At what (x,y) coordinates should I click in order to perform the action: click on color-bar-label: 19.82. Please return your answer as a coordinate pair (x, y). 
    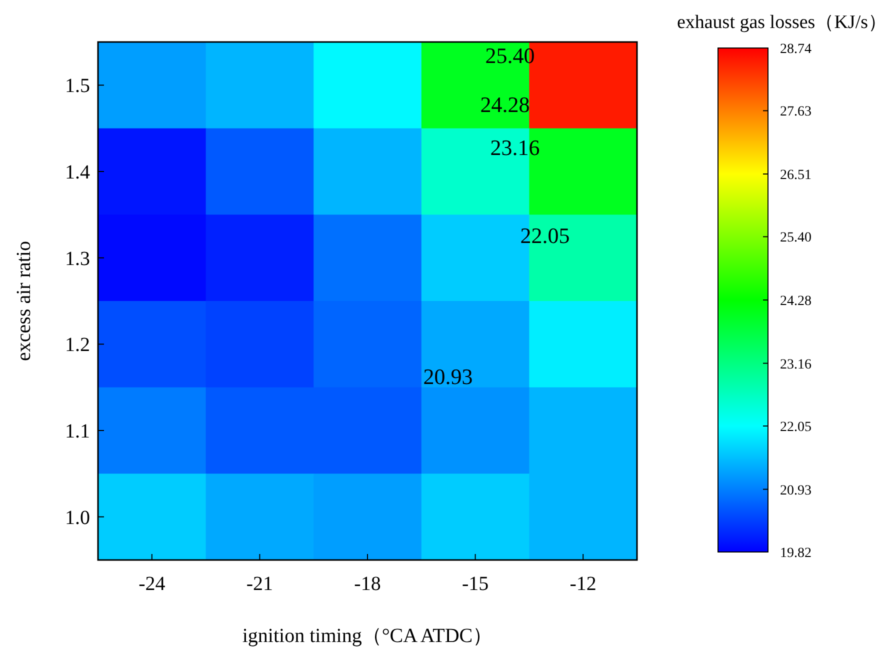
    Looking at the image, I should click on (796, 553).